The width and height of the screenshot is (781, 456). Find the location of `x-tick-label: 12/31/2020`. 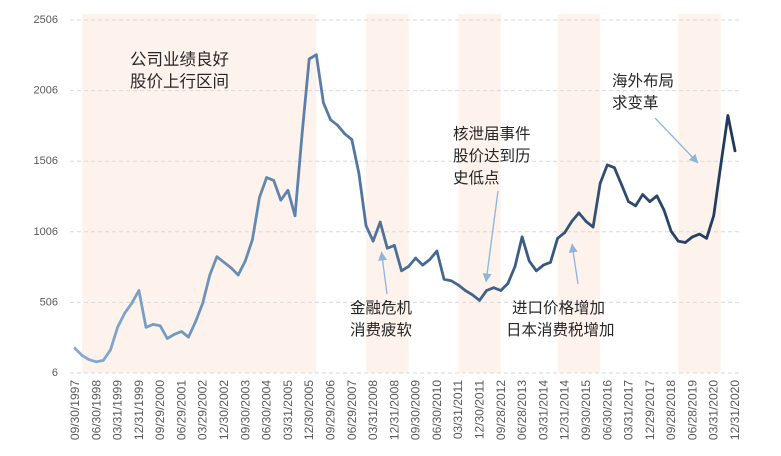

x-tick-label: 12/31/2020 is located at coordinates (735, 410).